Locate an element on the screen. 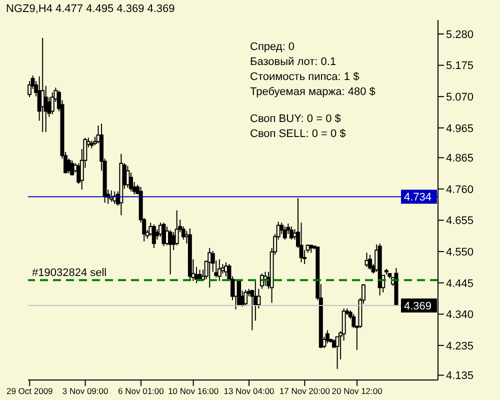 The height and width of the screenshot is (400, 500). x-tick-label: 10 Nov 16:00 is located at coordinates (193, 391).